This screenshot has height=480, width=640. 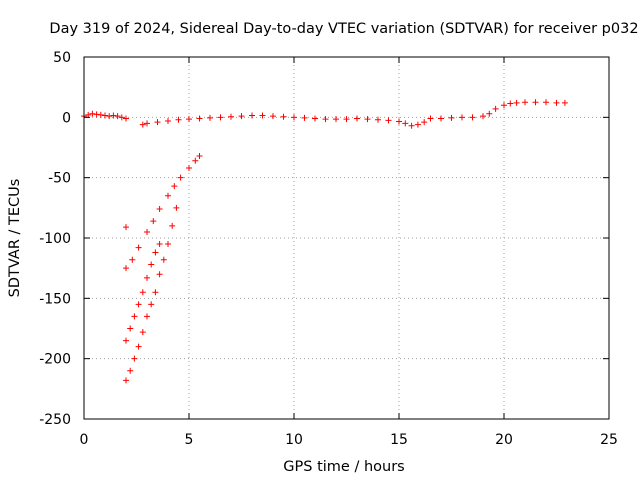 I want to click on series-descending-lower-a, so click(x=151, y=294).